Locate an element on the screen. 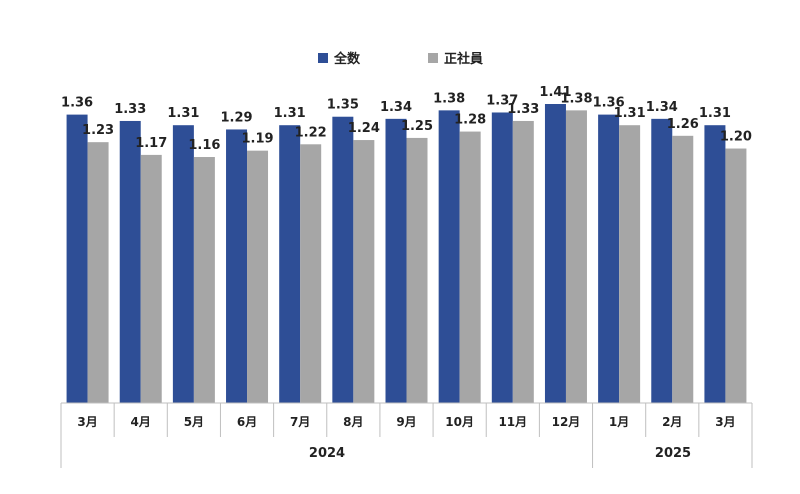  year-label-2024: 2024 is located at coordinates (327, 453).